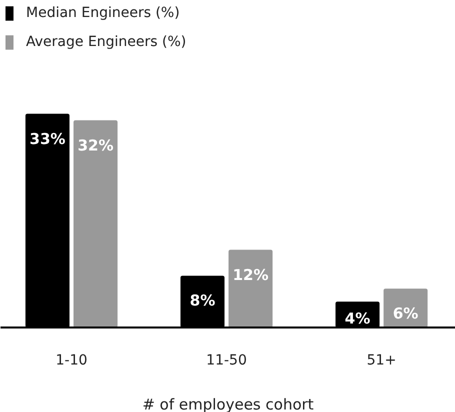  I want to click on legend-label: Median Engineers (%), so click(103, 13).